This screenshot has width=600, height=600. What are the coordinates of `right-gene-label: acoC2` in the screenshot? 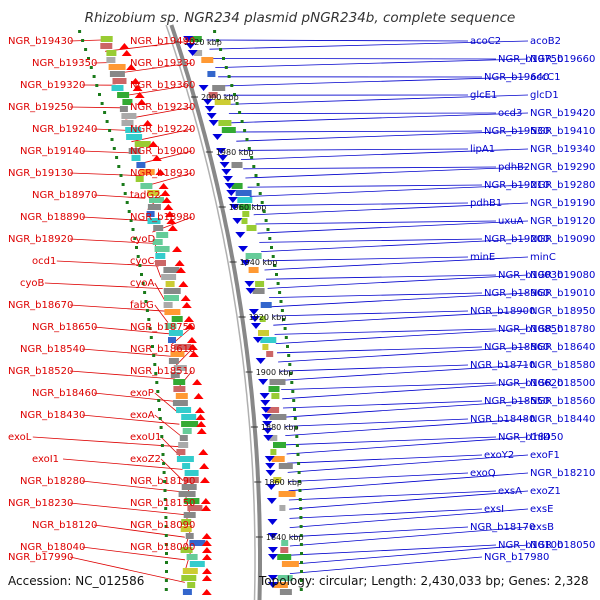 It's located at (485, 41).